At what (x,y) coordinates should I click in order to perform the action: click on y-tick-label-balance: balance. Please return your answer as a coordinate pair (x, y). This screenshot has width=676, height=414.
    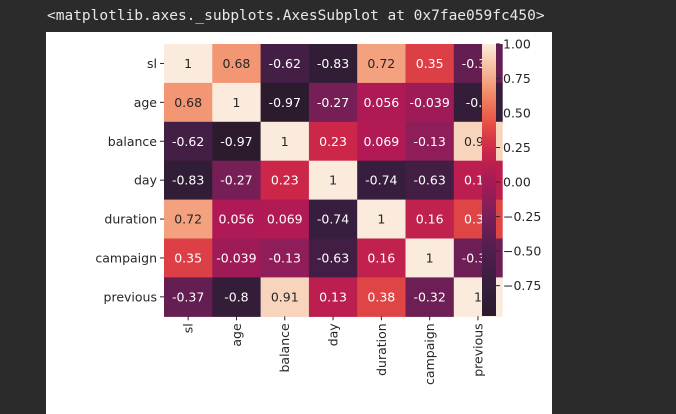
    Looking at the image, I should click on (133, 141).